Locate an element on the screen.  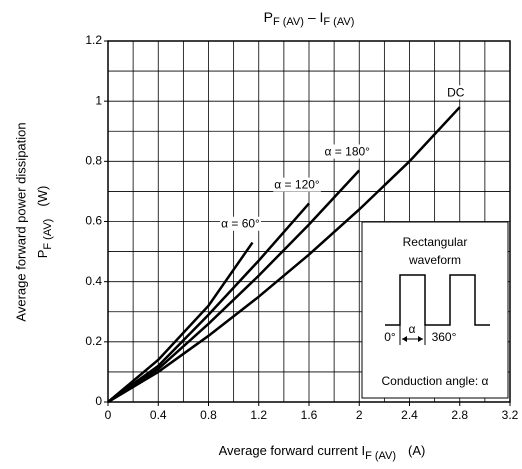
inset-caption: Conduction angle: α is located at coordinates (434, 381).